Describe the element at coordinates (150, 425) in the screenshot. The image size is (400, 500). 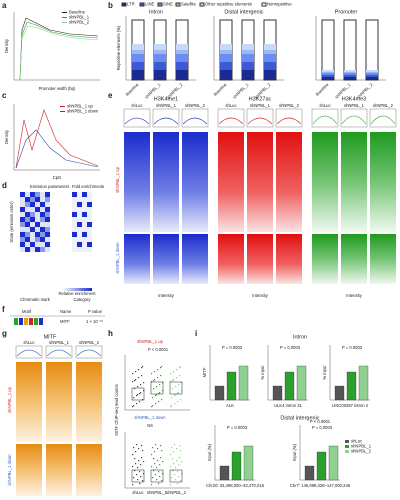
I see `p-value: NS` at that location.